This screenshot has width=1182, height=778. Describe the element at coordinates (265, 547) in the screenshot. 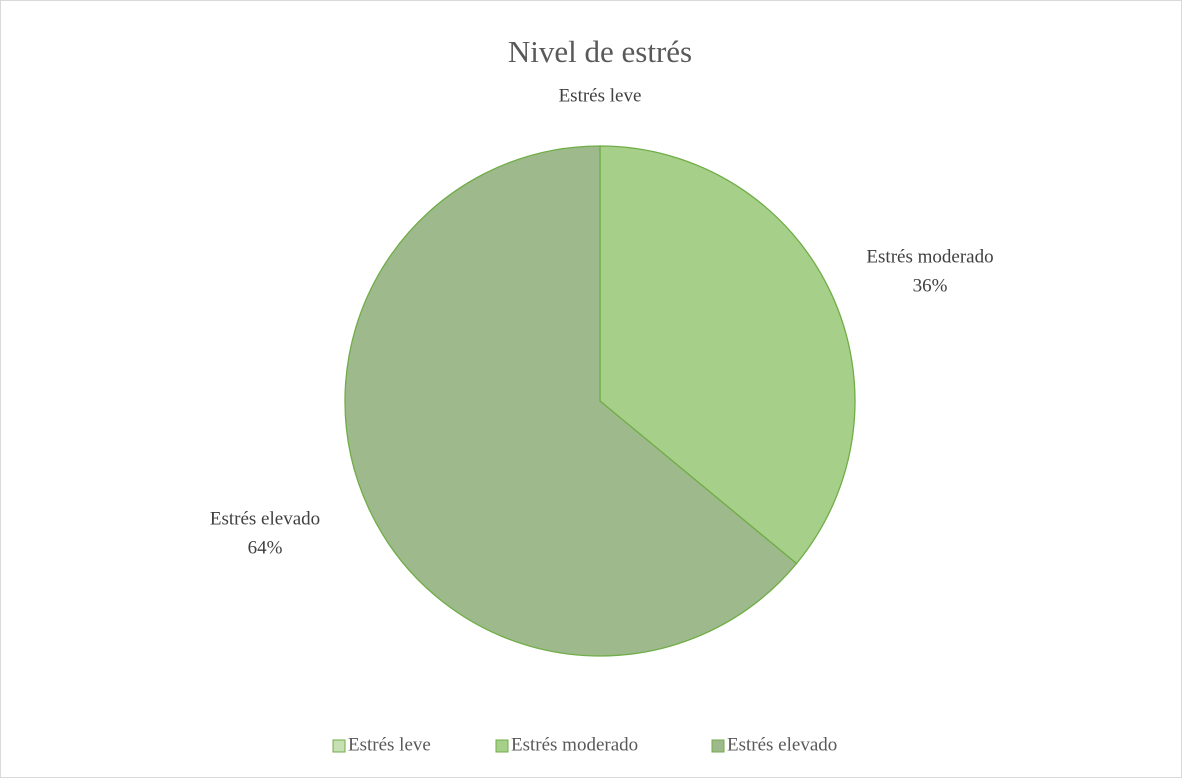

I see `data-label-value: 64%` at that location.